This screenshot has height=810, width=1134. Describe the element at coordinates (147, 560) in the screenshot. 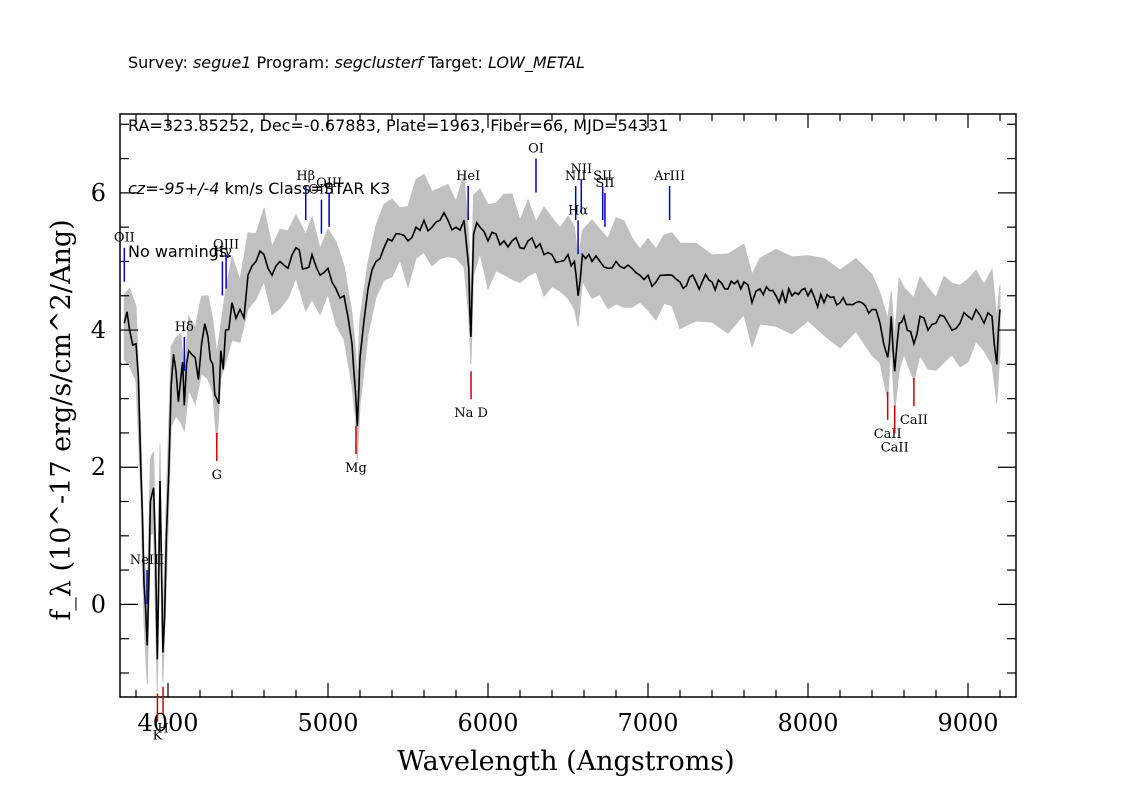

I see `emission-line-label: NeIII` at that location.